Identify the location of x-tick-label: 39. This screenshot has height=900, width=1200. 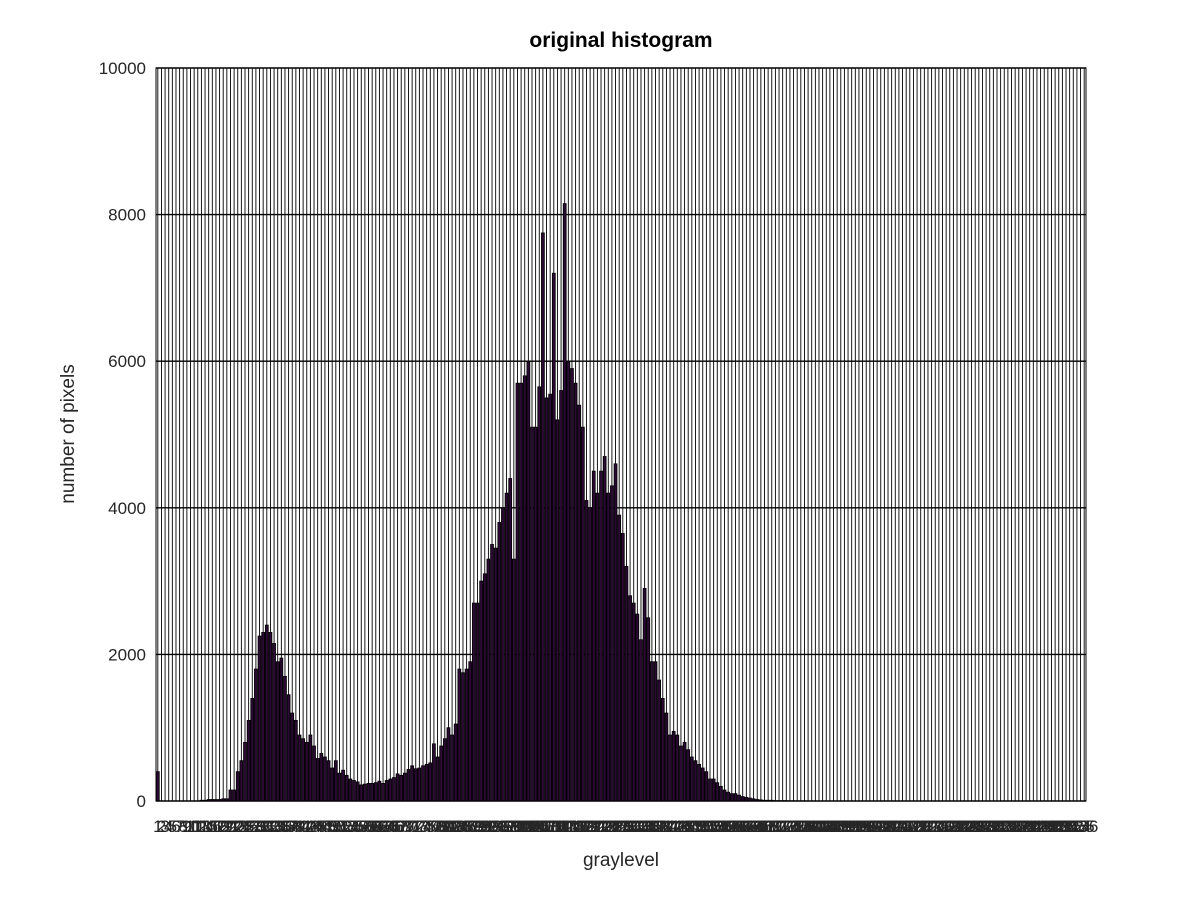
(295, 826).